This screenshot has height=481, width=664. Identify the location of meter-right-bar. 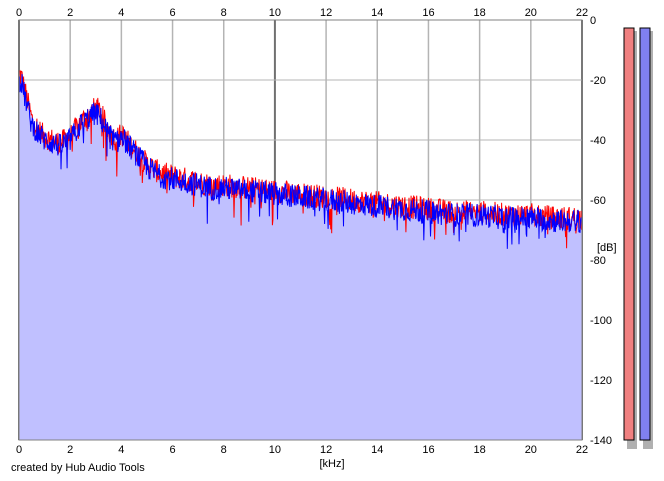
(645, 234).